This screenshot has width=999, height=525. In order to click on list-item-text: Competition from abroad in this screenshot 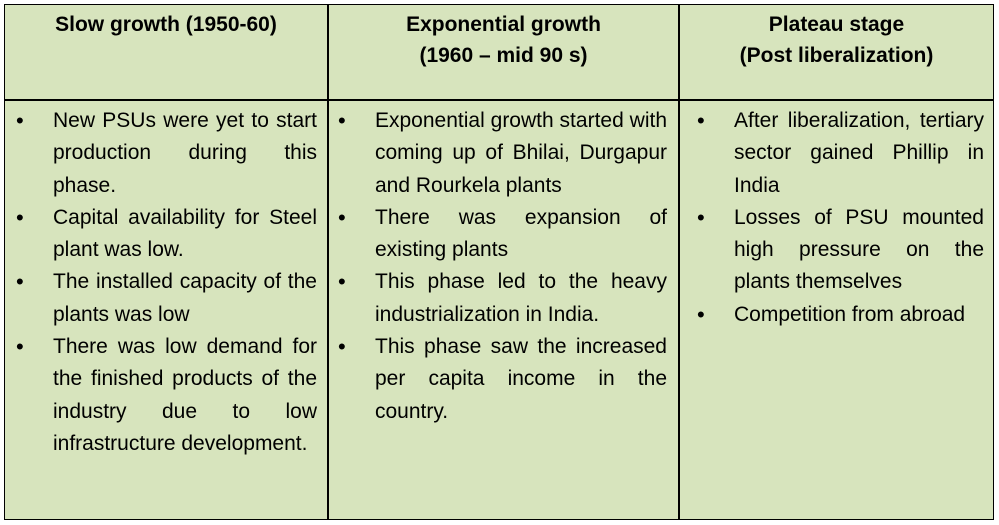, I will do `click(850, 314)`.